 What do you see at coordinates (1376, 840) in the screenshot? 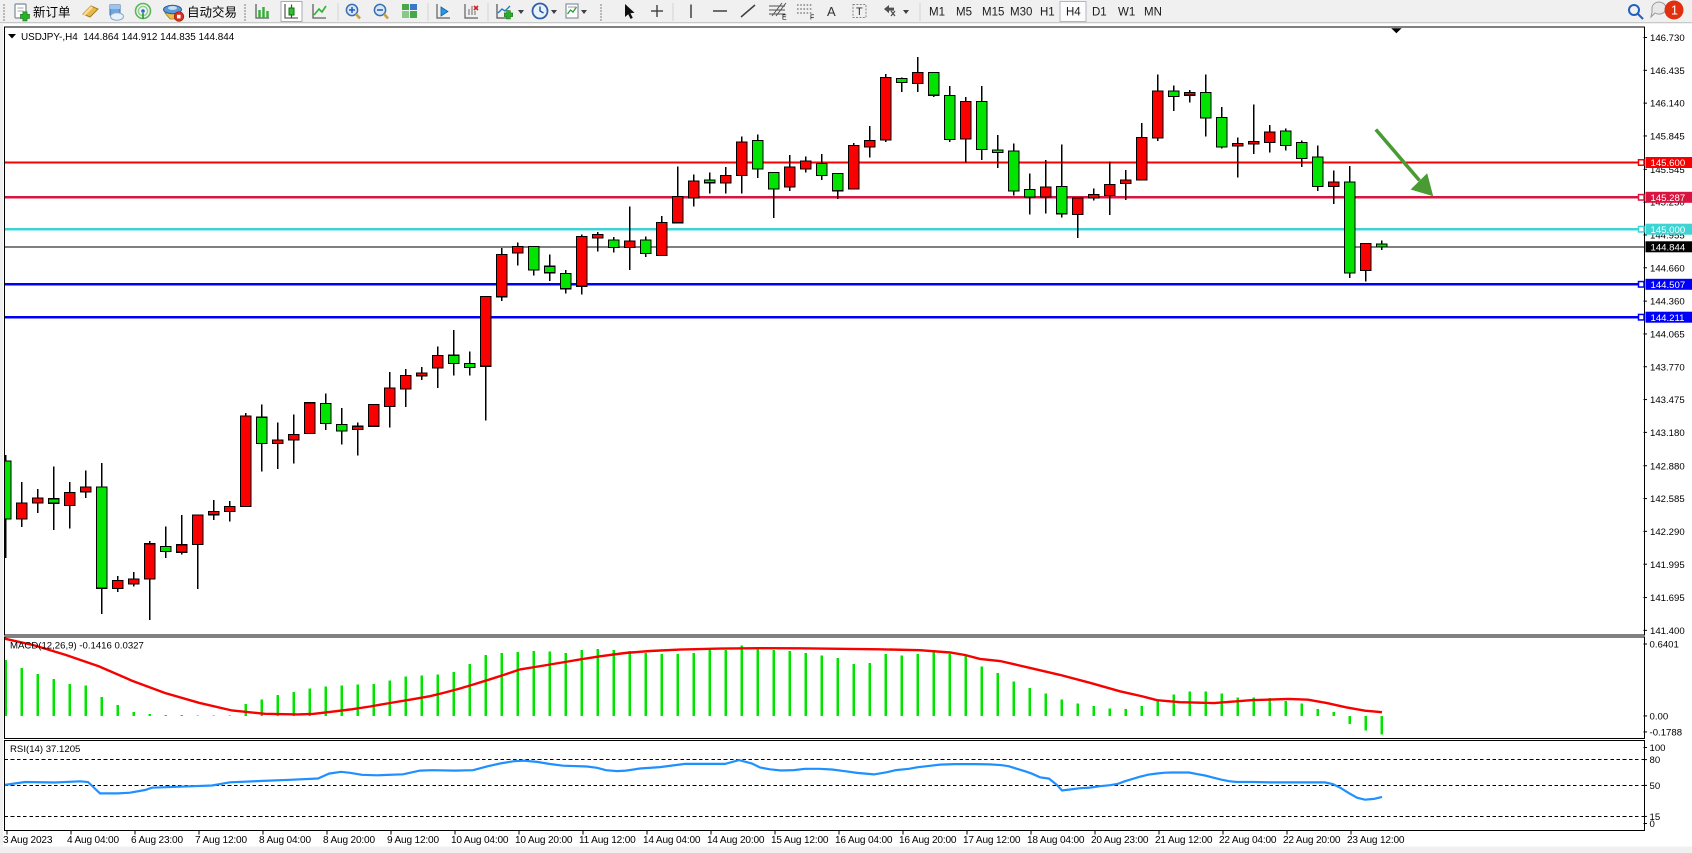
I see `svg-text: 23 Aug 12:00` at bounding box center [1376, 840].